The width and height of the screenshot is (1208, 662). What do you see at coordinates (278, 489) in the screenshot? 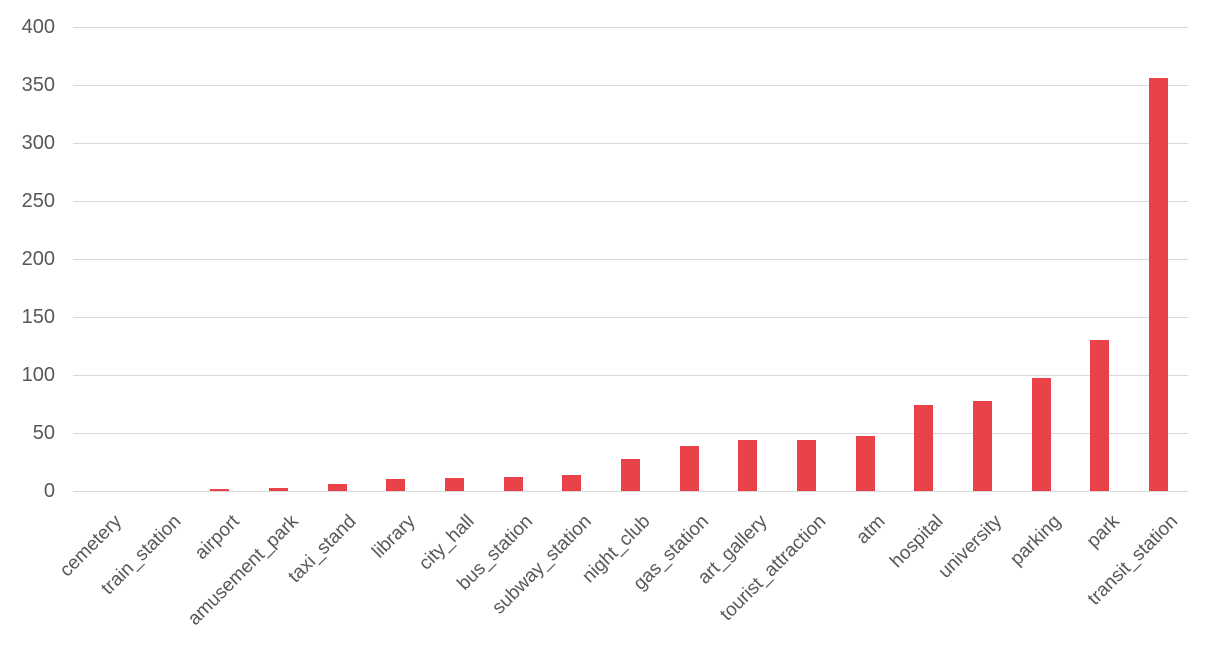
I see `bar-amusement_park` at bounding box center [278, 489].